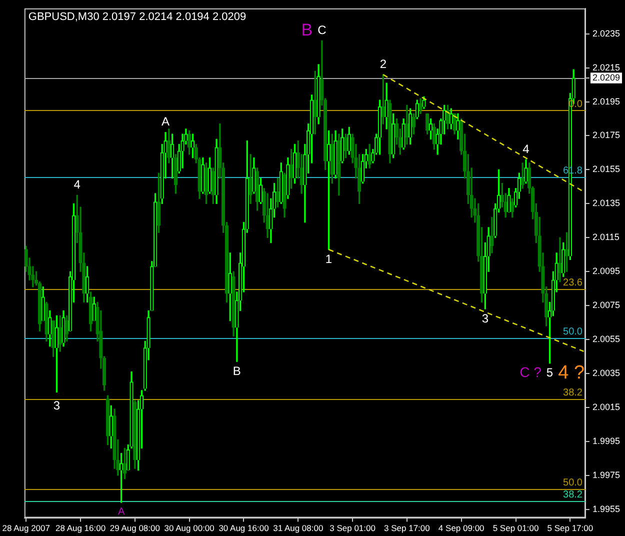  I want to click on y-tick-label: 2.0215, so click(606, 67).